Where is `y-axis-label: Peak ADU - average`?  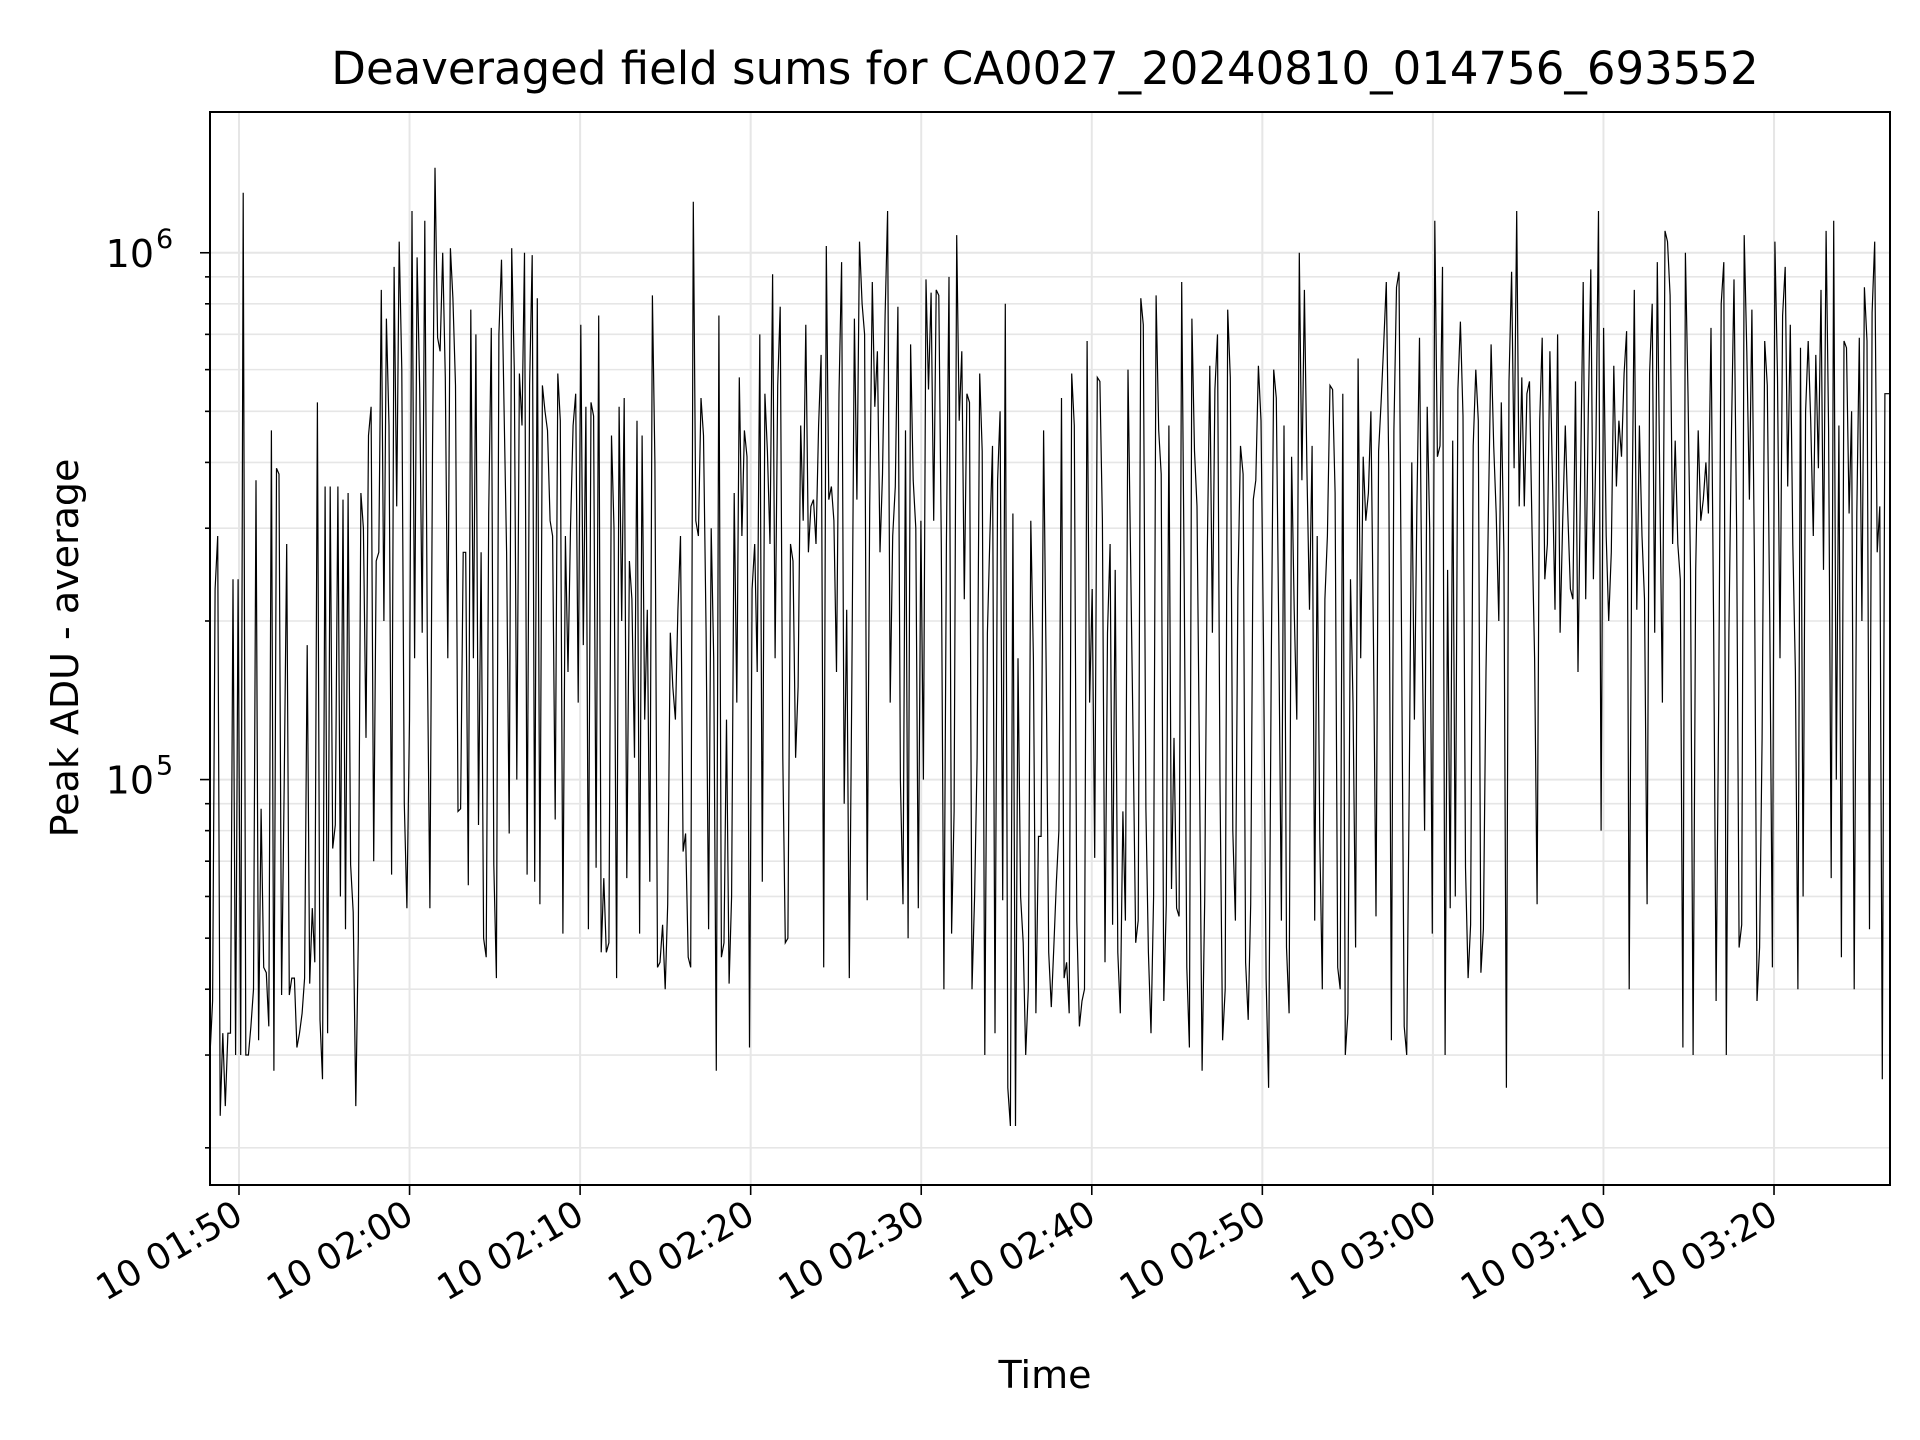
y-axis-label: Peak ADU - average is located at coordinates (65, 648).